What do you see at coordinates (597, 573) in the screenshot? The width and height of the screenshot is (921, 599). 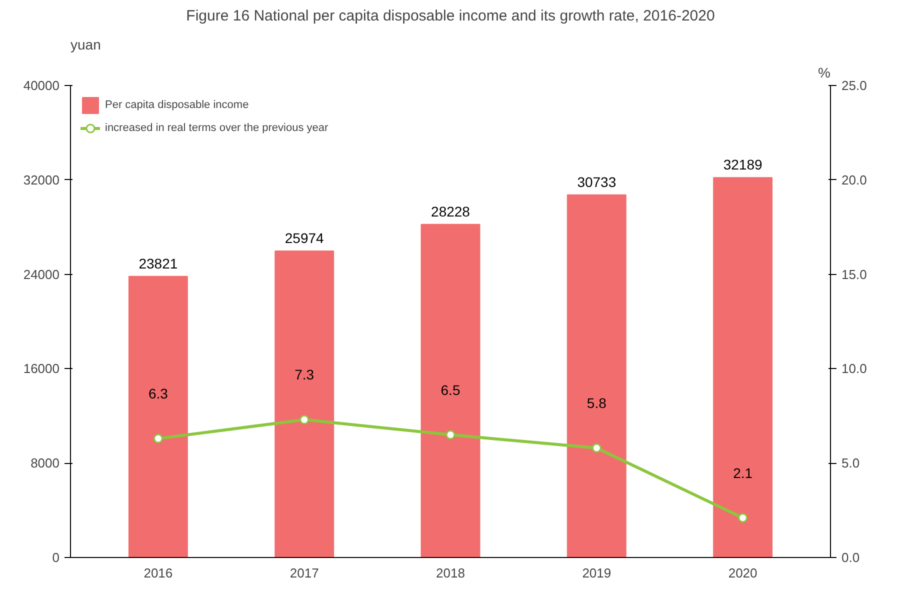 I see `x-tick-label: 2019` at bounding box center [597, 573].